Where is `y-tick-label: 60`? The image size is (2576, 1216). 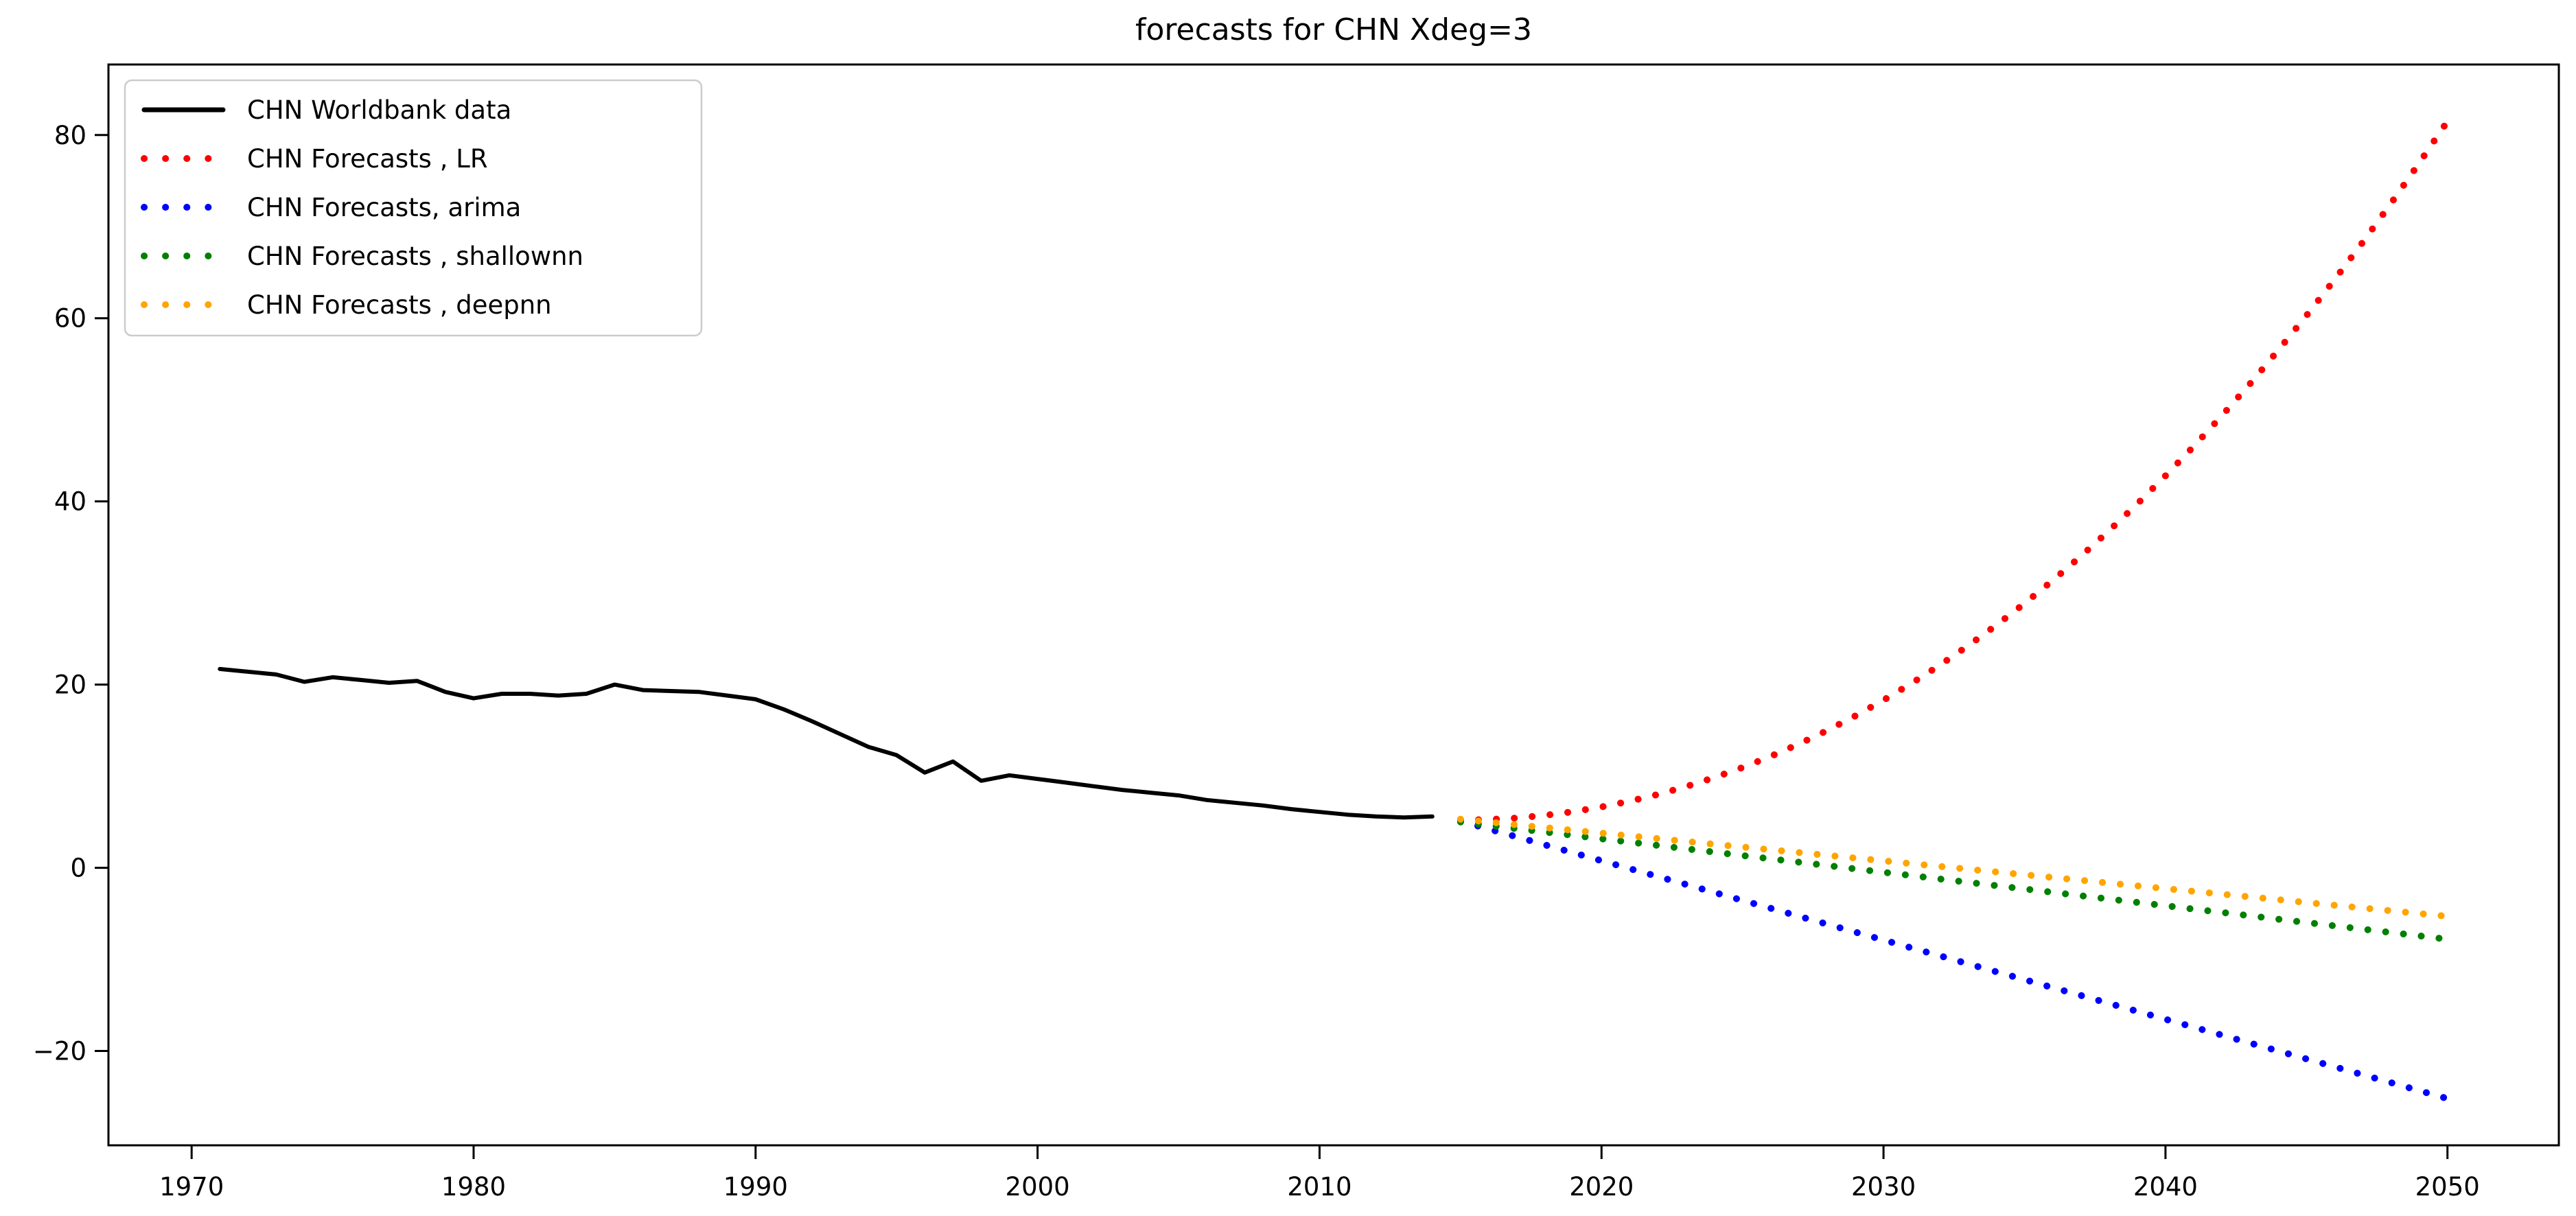
y-tick-label: 60 is located at coordinates (70, 319).